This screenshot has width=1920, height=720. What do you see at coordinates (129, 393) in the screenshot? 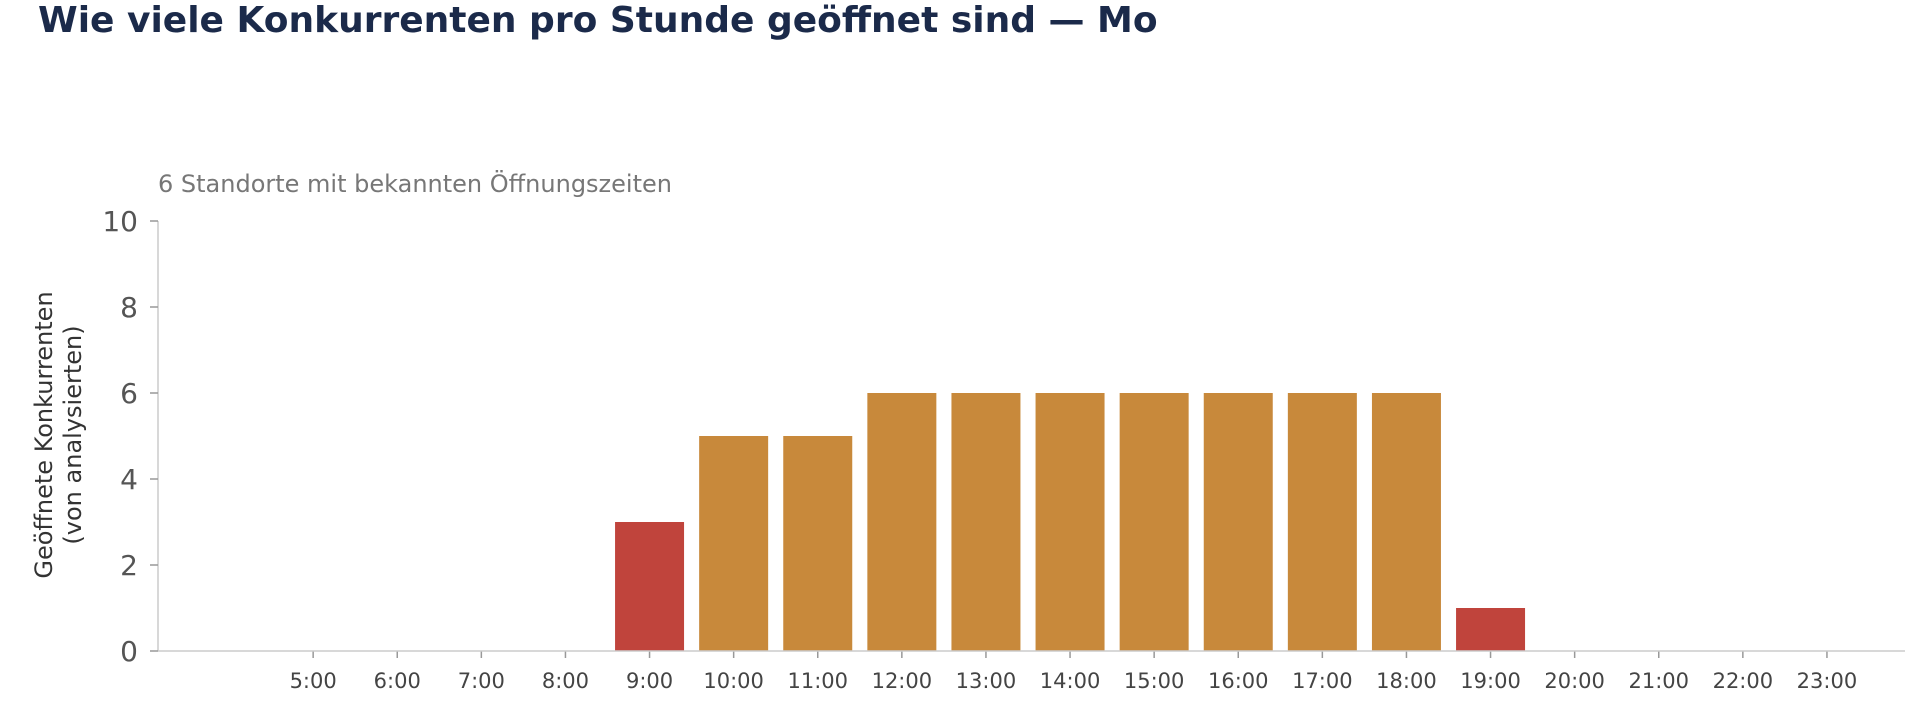
I see `y-tick-label: 6` at bounding box center [129, 393].